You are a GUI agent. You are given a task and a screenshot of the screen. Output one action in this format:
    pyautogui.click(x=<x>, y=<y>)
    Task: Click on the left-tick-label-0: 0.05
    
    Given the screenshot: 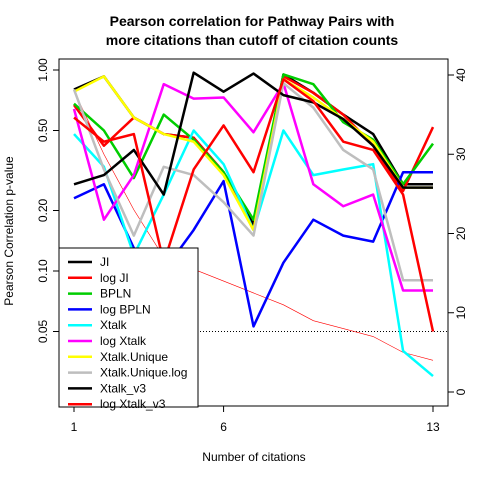 What is the action you would take?
    pyautogui.click(x=43, y=331)
    